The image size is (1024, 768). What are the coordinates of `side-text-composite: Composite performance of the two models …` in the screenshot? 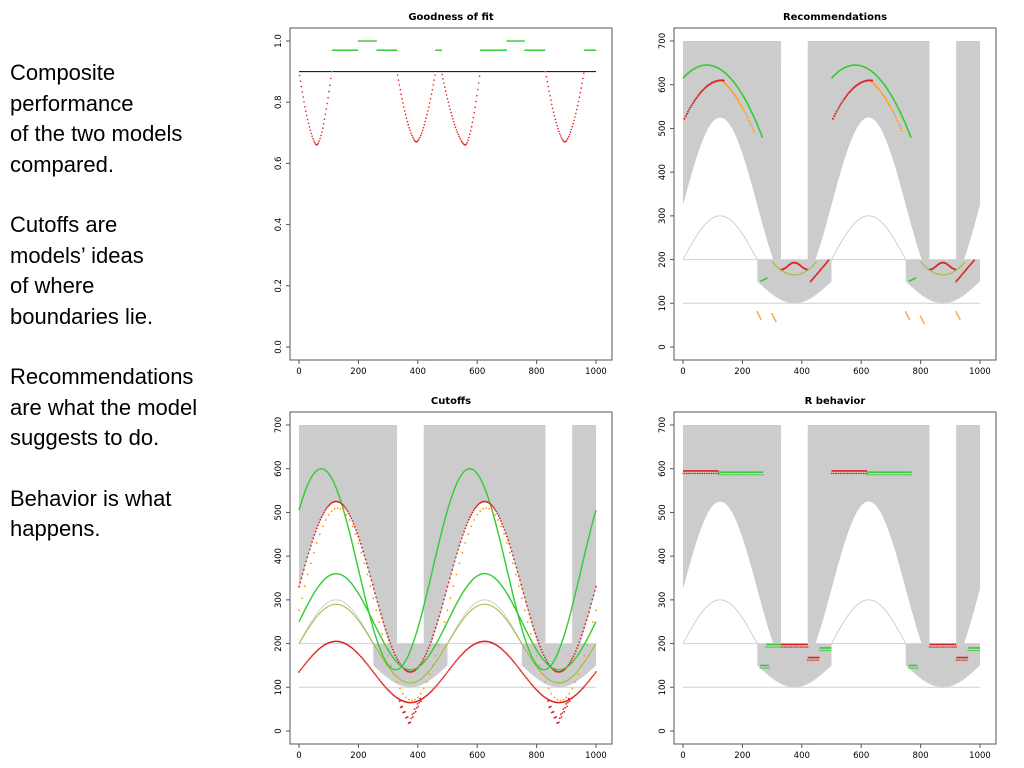 It's located at (96, 118).